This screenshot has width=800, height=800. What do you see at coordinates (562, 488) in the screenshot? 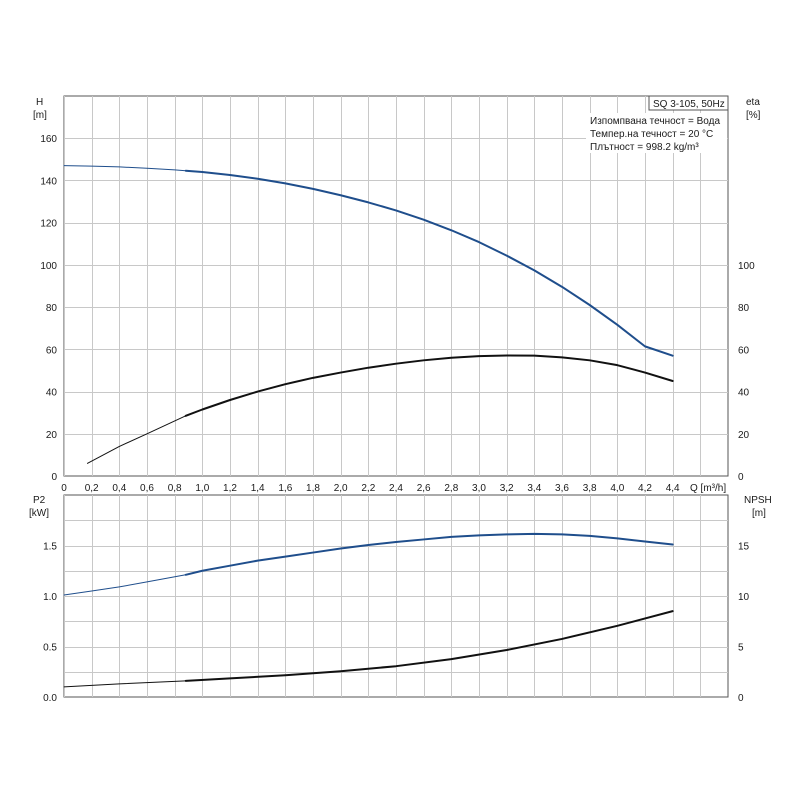
I see `x-tick-label: 3,6` at bounding box center [562, 488].